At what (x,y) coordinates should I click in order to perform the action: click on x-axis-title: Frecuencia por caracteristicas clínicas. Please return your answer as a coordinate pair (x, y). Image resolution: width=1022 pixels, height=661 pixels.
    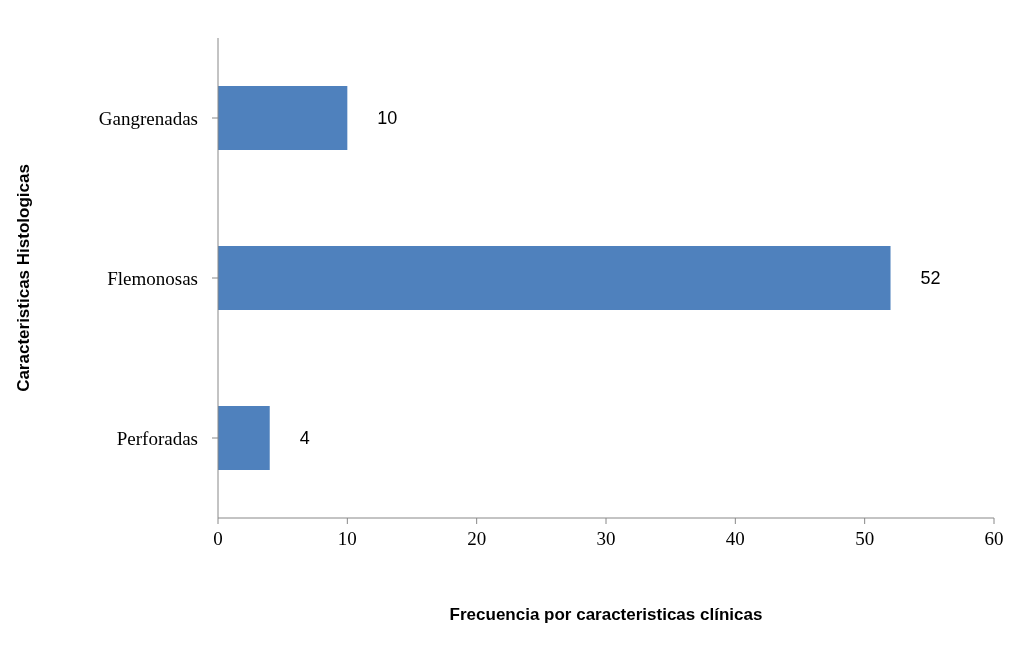
    Looking at the image, I should click on (606, 615).